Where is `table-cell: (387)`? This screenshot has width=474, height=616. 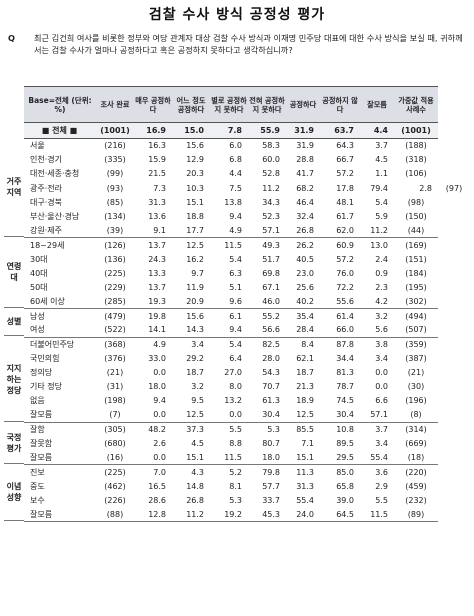 table-cell: (387) is located at coordinates (416, 358).